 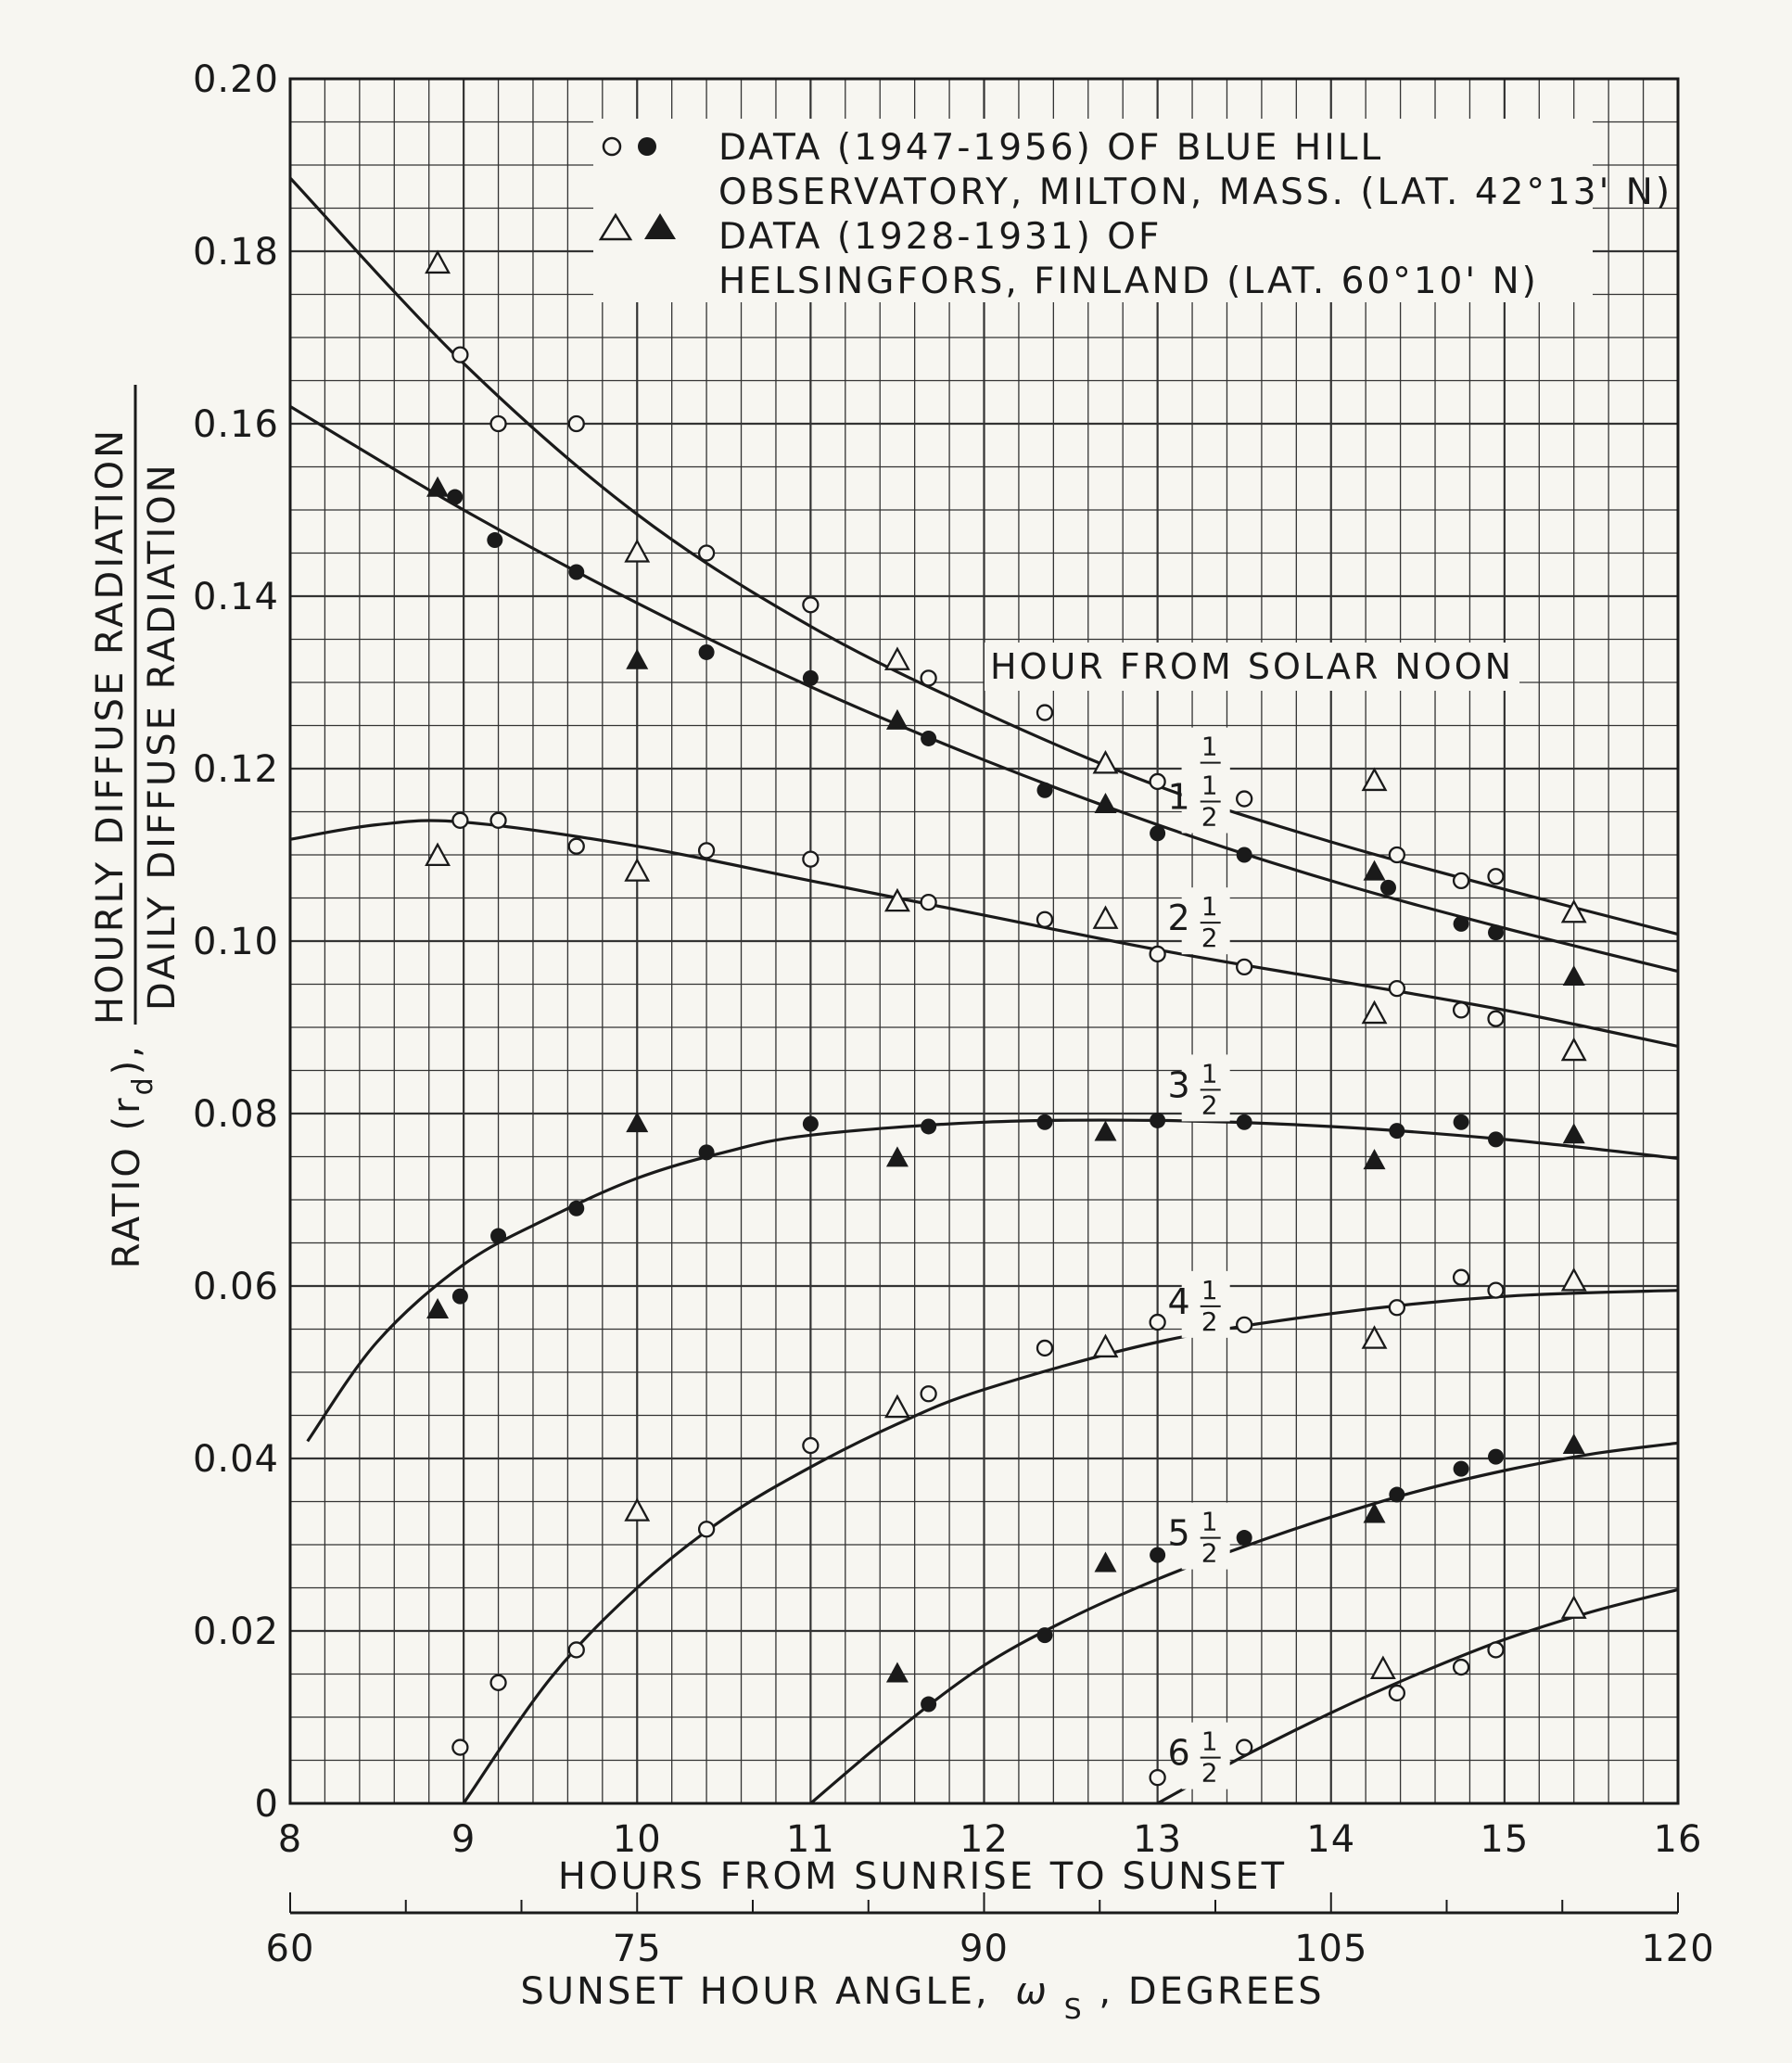 I want to click on x-axis-ticks: 8 9 10 11 12 13 14 15 16, so click(x=990, y=1839).